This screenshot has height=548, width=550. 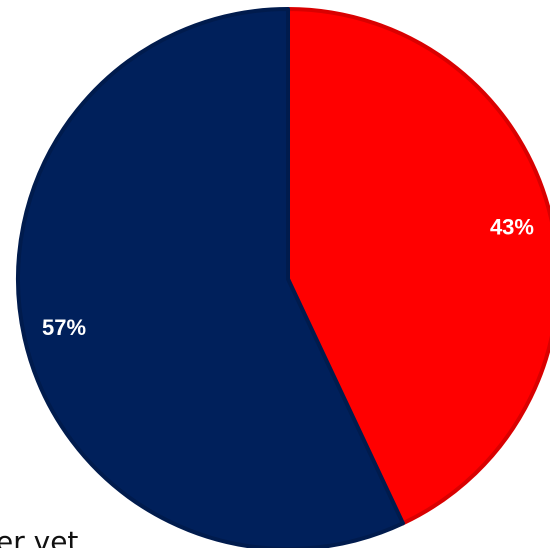 I want to click on pie-slice-label-2: 57%, so click(x=64, y=327).